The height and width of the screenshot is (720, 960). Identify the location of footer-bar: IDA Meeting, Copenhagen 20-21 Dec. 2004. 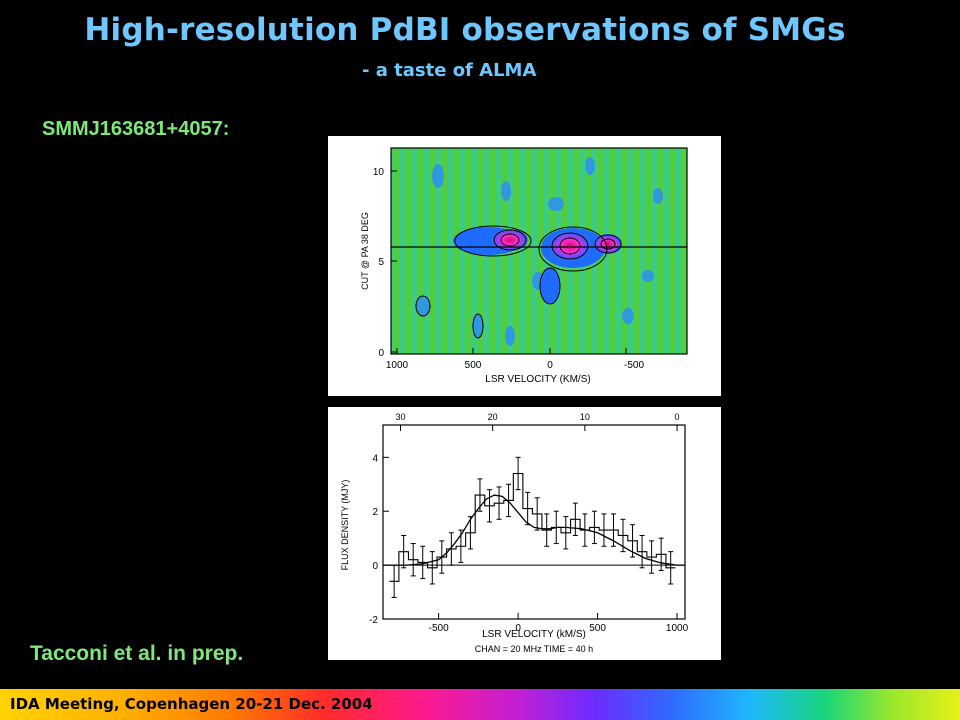
(480, 704).